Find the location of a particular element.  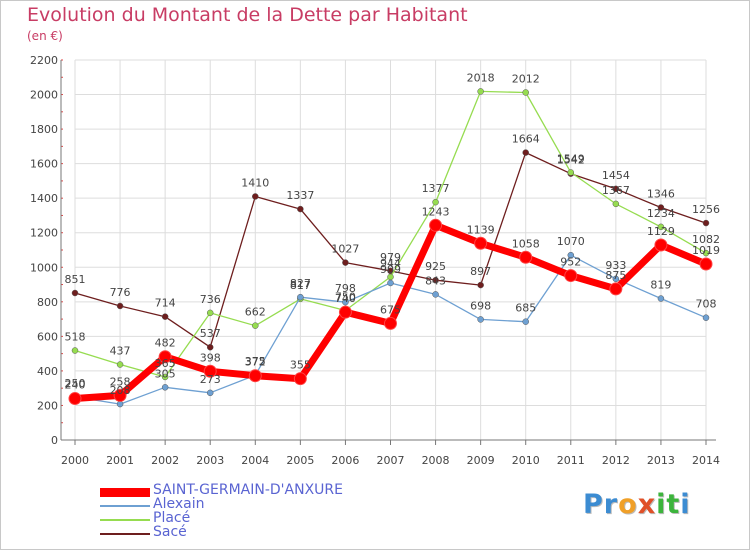

data-label: 1542 is located at coordinates (571, 160).